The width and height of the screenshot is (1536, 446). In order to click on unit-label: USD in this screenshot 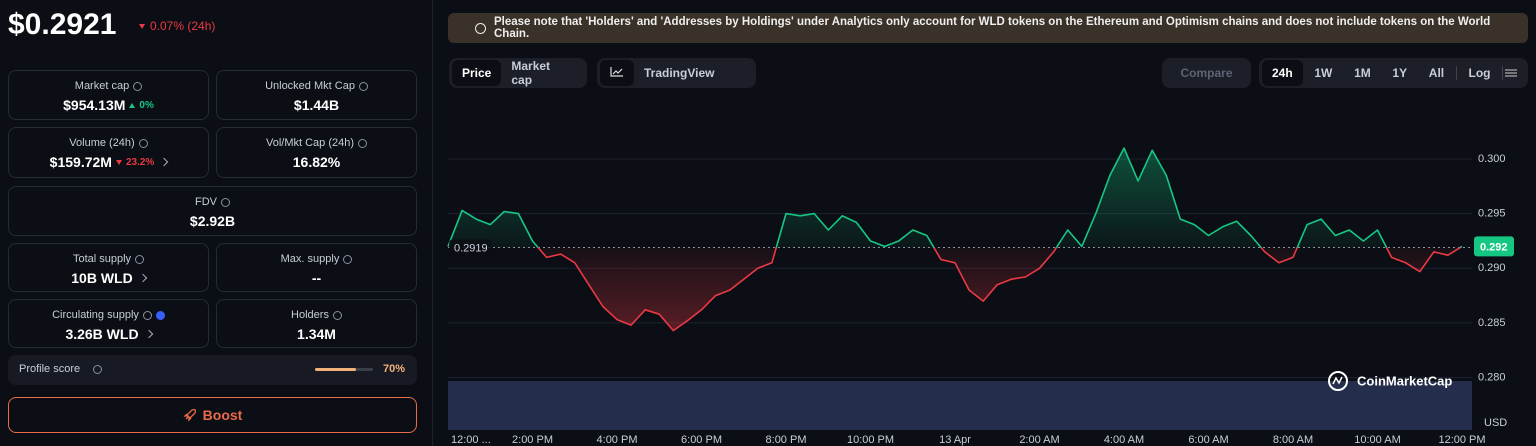, I will do `click(1495, 423)`.